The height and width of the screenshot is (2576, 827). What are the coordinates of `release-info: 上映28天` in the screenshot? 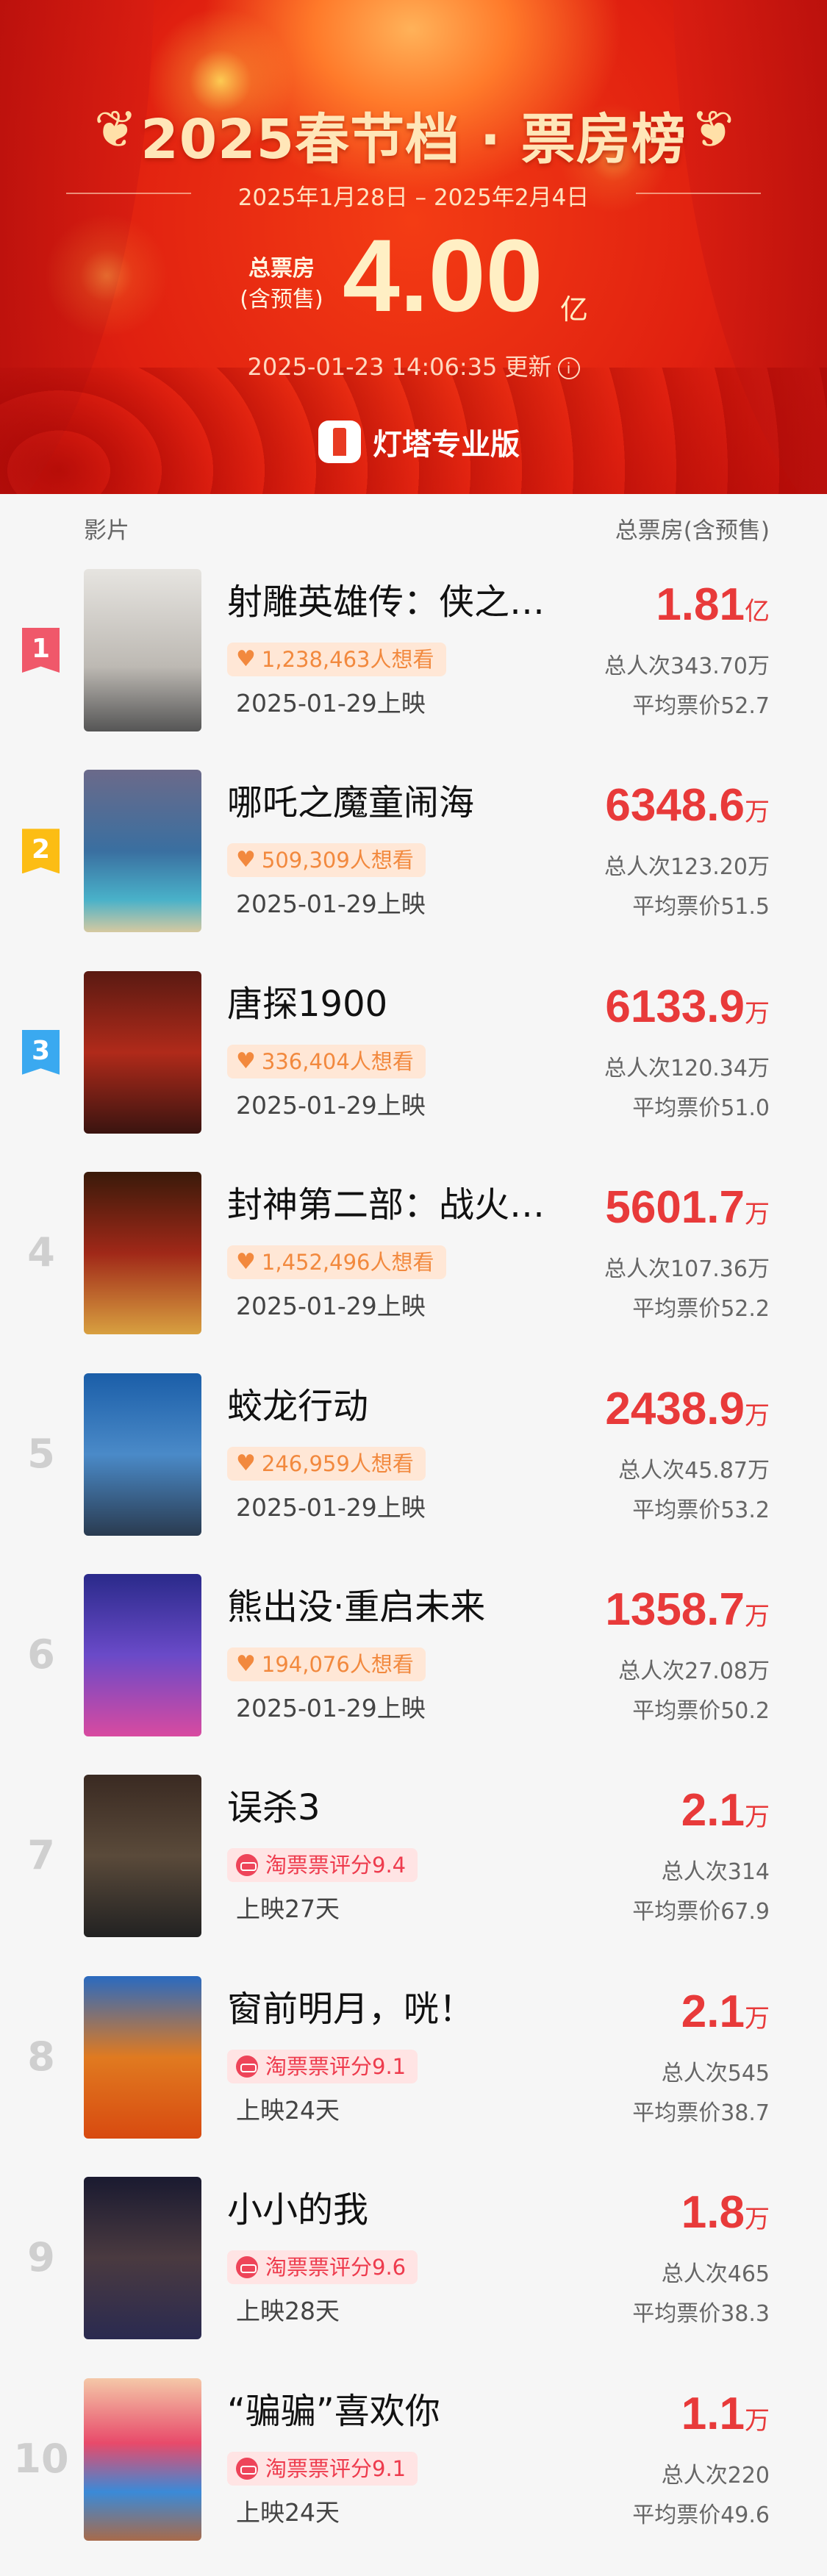 It's located at (288, 2311).